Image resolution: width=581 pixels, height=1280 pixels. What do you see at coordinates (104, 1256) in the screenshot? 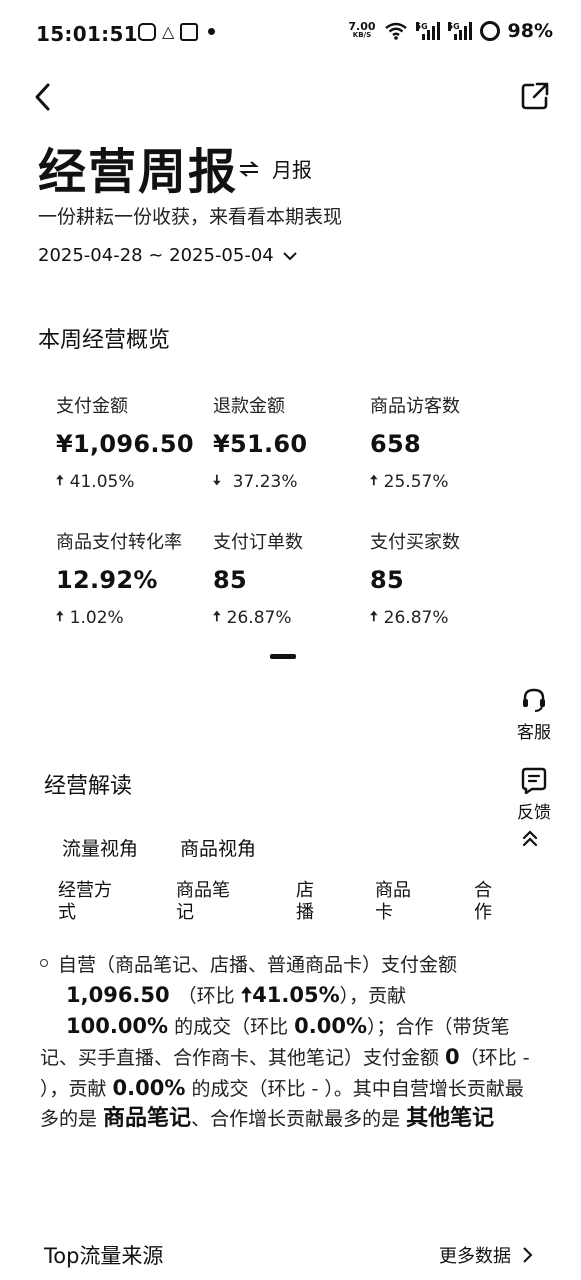
I see `top-traffic-source-title: Top流量来源` at bounding box center [104, 1256].